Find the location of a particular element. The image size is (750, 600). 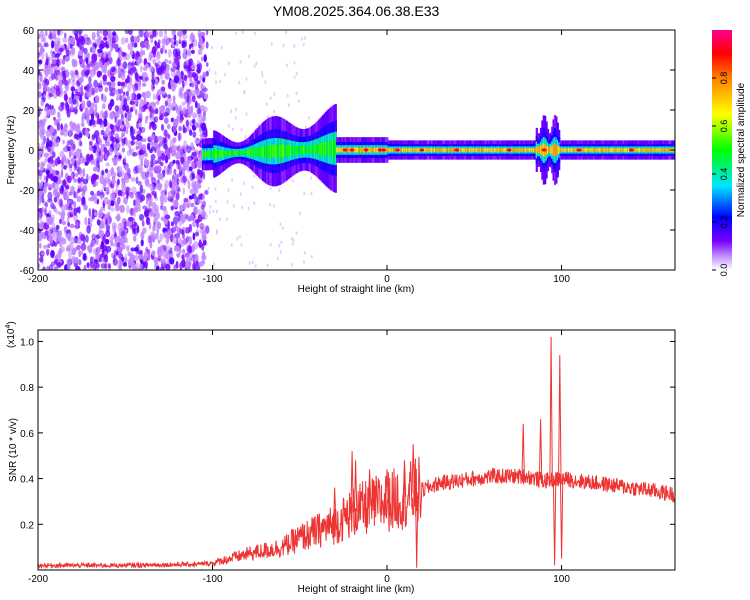

spectrogram-ytick-label: -60 is located at coordinates (27, 271).